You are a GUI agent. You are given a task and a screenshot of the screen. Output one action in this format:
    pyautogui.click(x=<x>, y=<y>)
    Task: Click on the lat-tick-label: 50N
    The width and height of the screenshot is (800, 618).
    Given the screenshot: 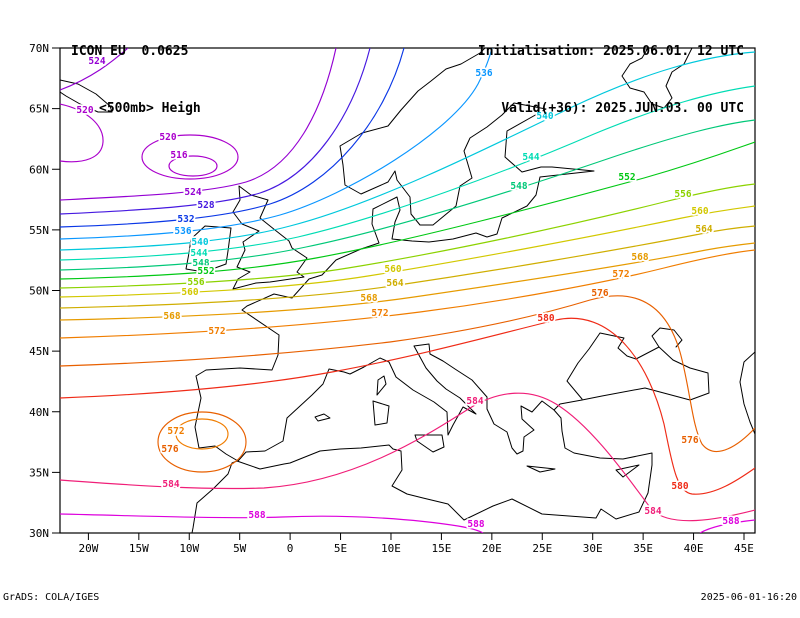 What is the action you would take?
    pyautogui.click(x=39, y=291)
    